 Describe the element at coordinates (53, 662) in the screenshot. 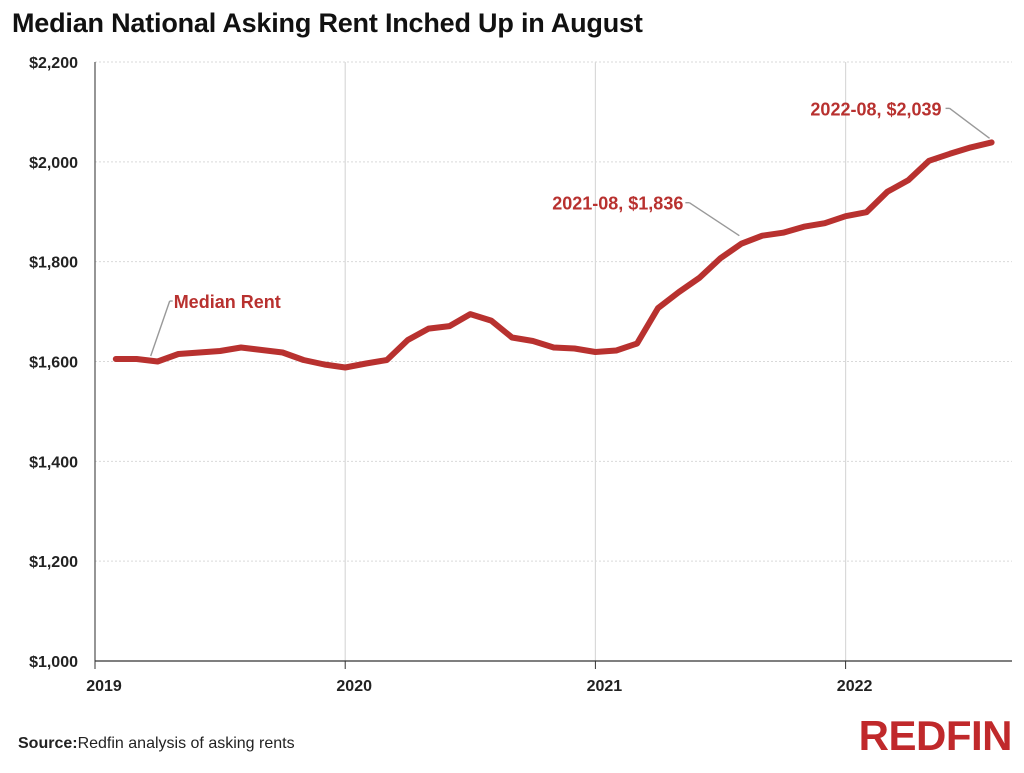

I see `y-tick-label: $1,000` at that location.